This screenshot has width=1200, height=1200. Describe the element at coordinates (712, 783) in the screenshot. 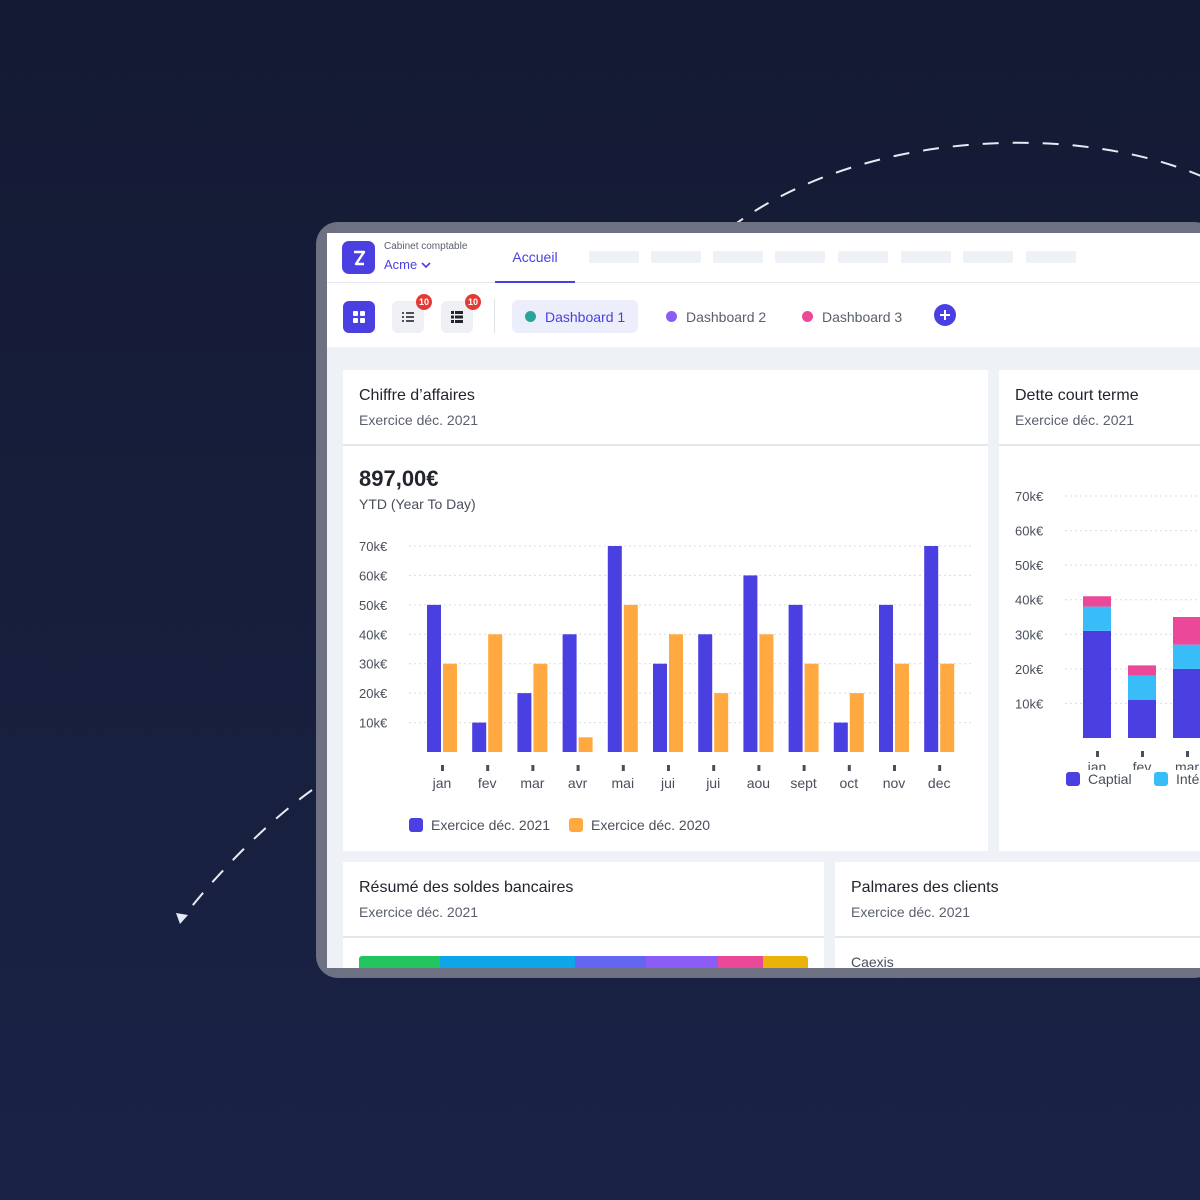

I see `x-tick-label: jui` at that location.